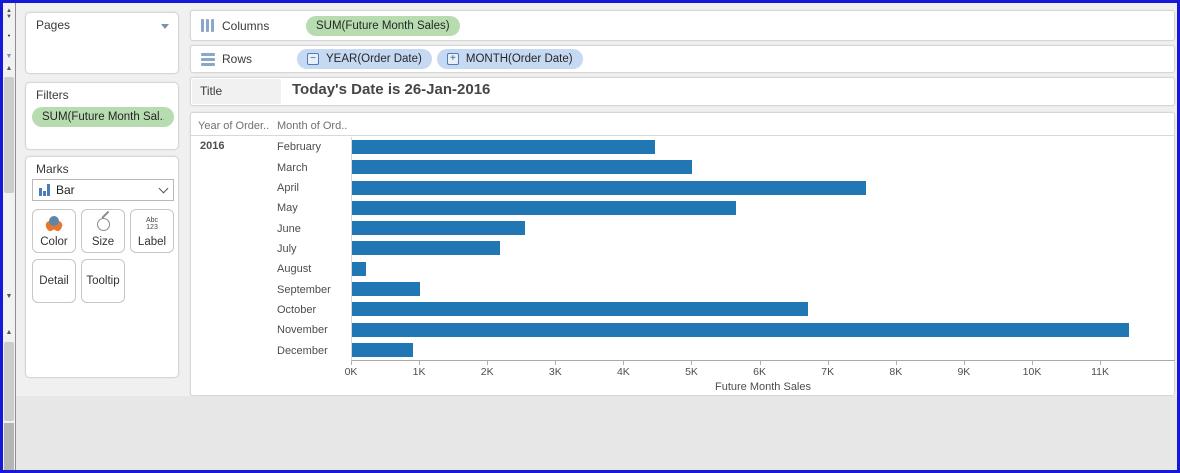  Describe the element at coordinates (623, 372) in the screenshot. I see `axis-tick-label: 4K` at that location.